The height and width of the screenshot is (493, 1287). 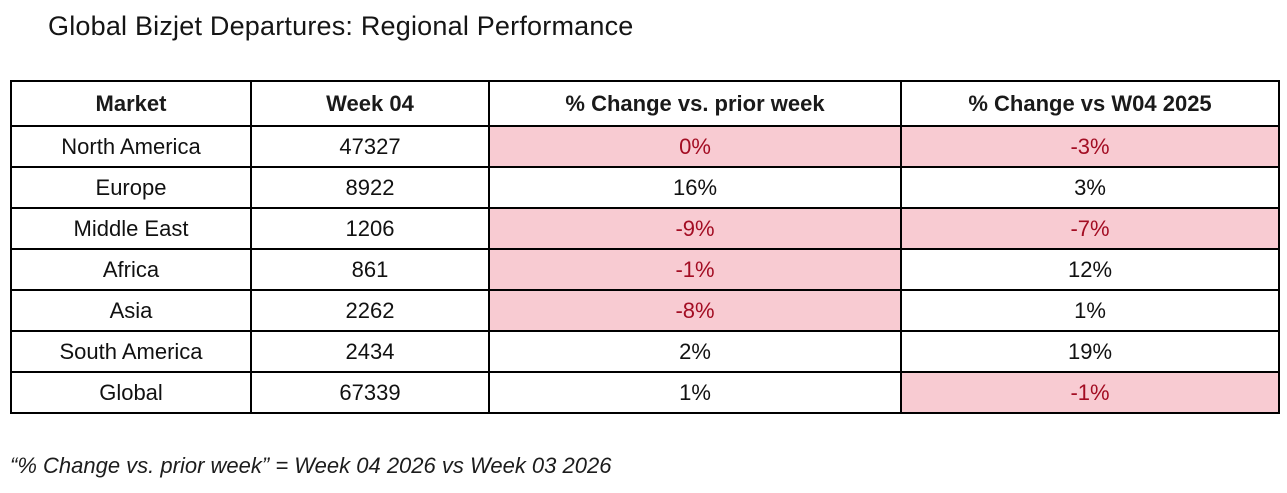 I want to click on market-cell: Middle East, so click(x=131, y=228).